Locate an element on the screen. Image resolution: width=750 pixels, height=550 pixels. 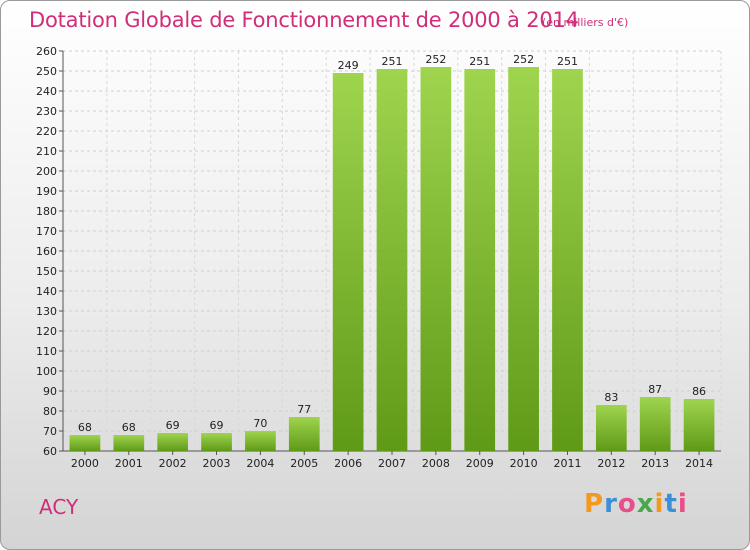
y-tick-label: 100 is located at coordinates (46, 371).